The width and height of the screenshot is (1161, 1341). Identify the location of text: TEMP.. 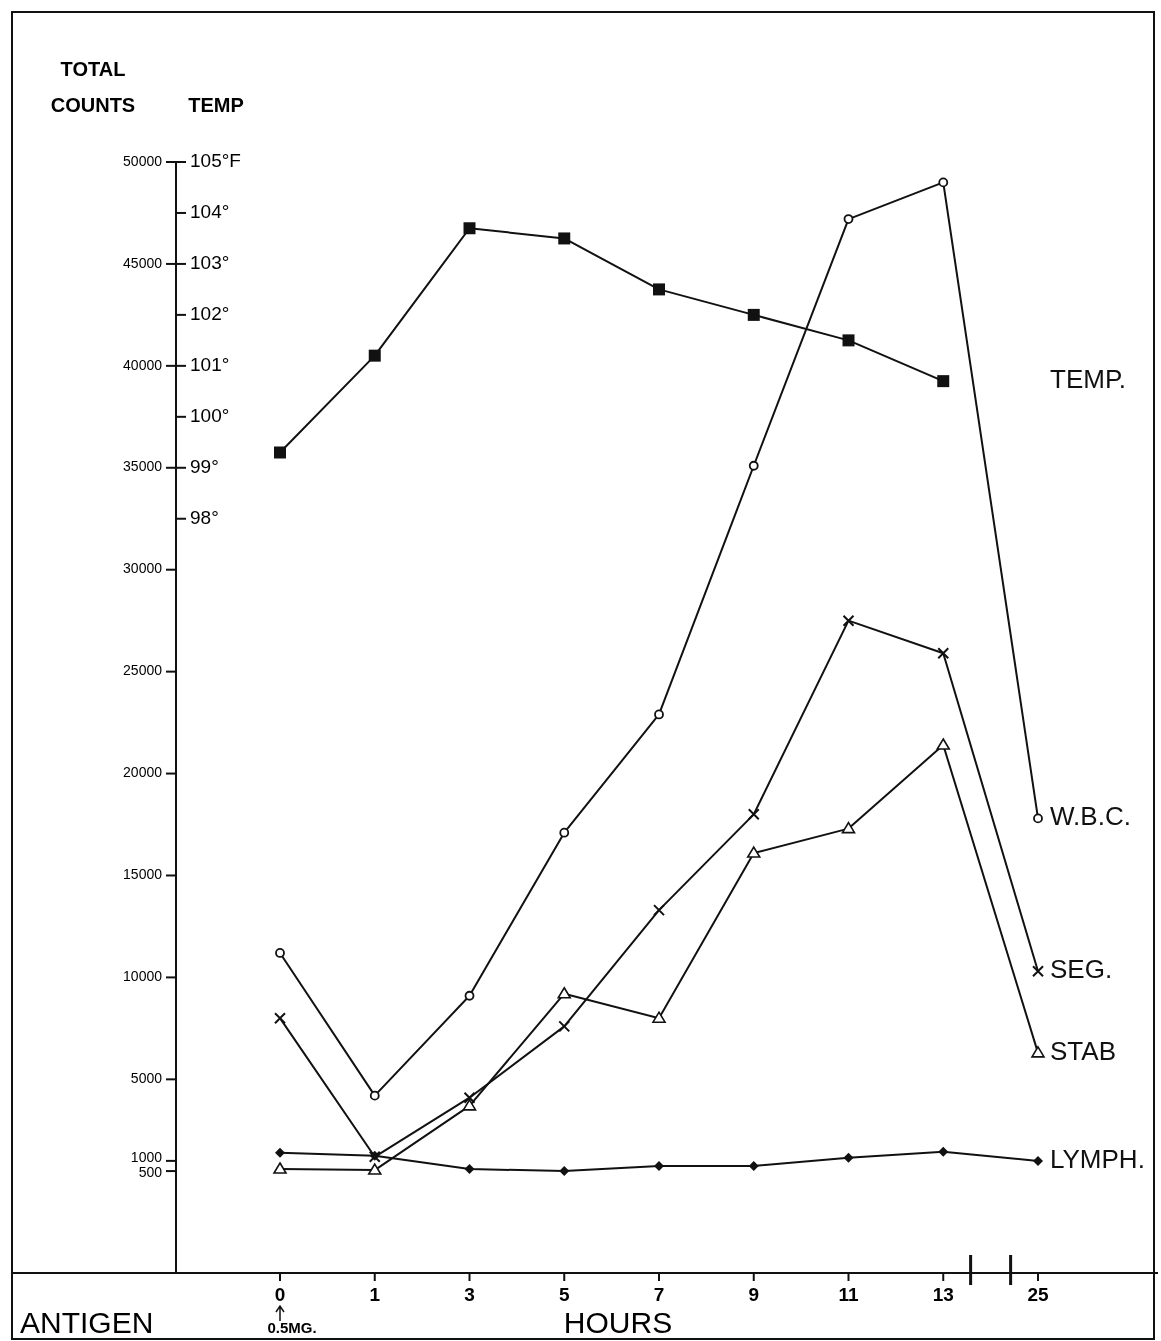
(1088, 379).